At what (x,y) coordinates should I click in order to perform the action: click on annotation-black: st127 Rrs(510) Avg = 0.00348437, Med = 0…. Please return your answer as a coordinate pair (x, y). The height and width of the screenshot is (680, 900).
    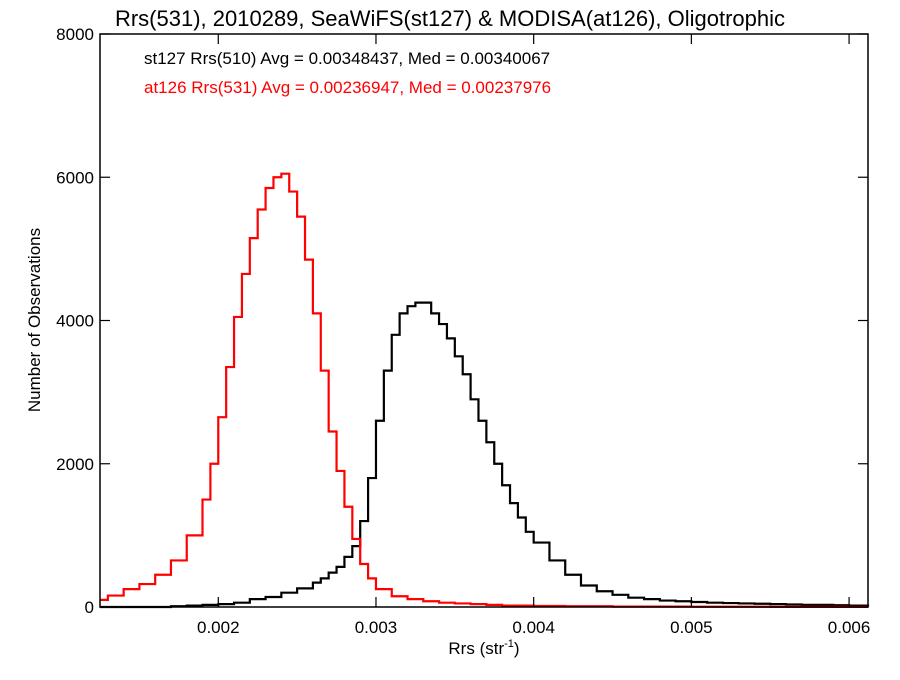
    Looking at the image, I should click on (347, 58).